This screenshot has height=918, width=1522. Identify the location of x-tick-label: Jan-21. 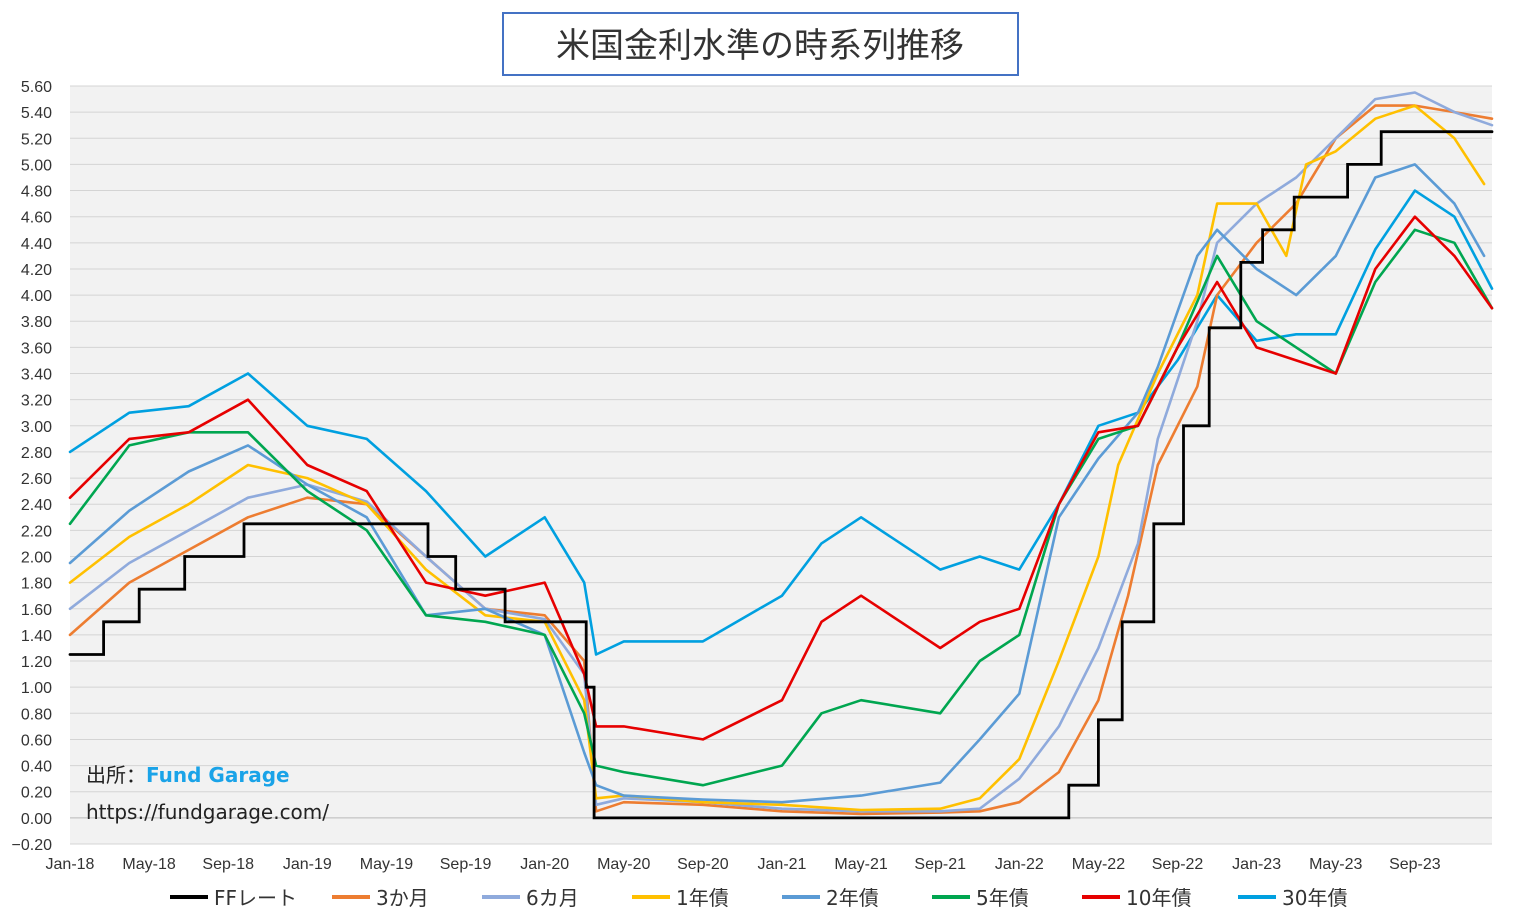
(782, 864).